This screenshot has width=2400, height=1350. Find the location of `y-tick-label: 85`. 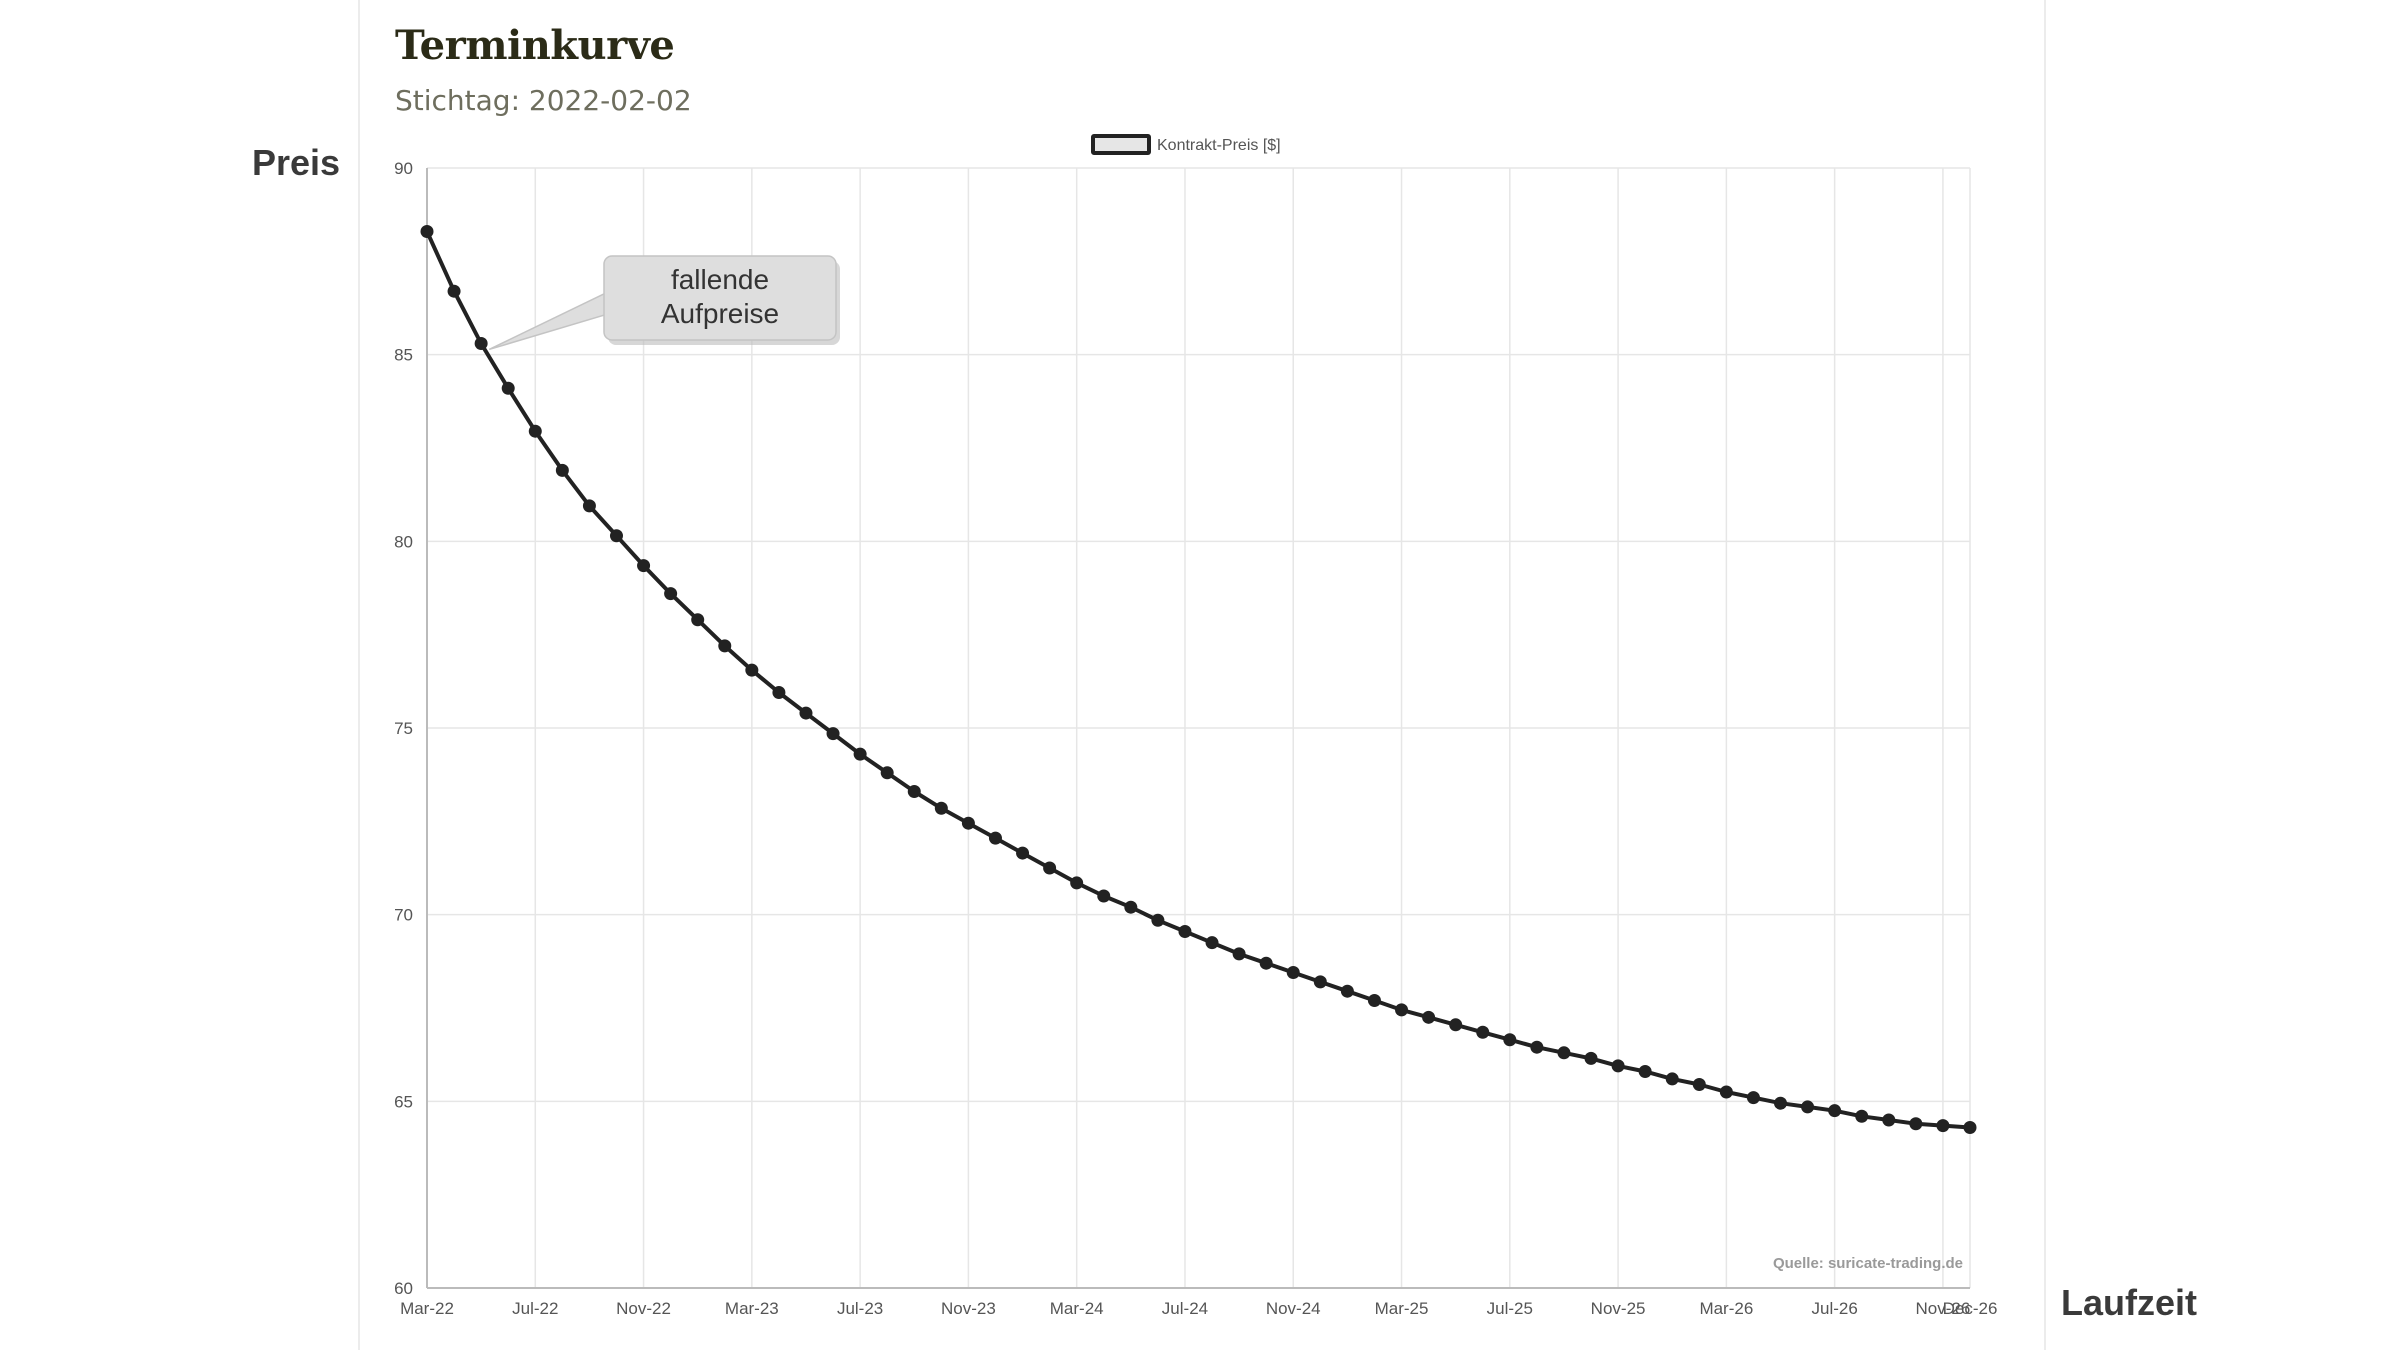

y-tick-label: 85 is located at coordinates (403, 355).